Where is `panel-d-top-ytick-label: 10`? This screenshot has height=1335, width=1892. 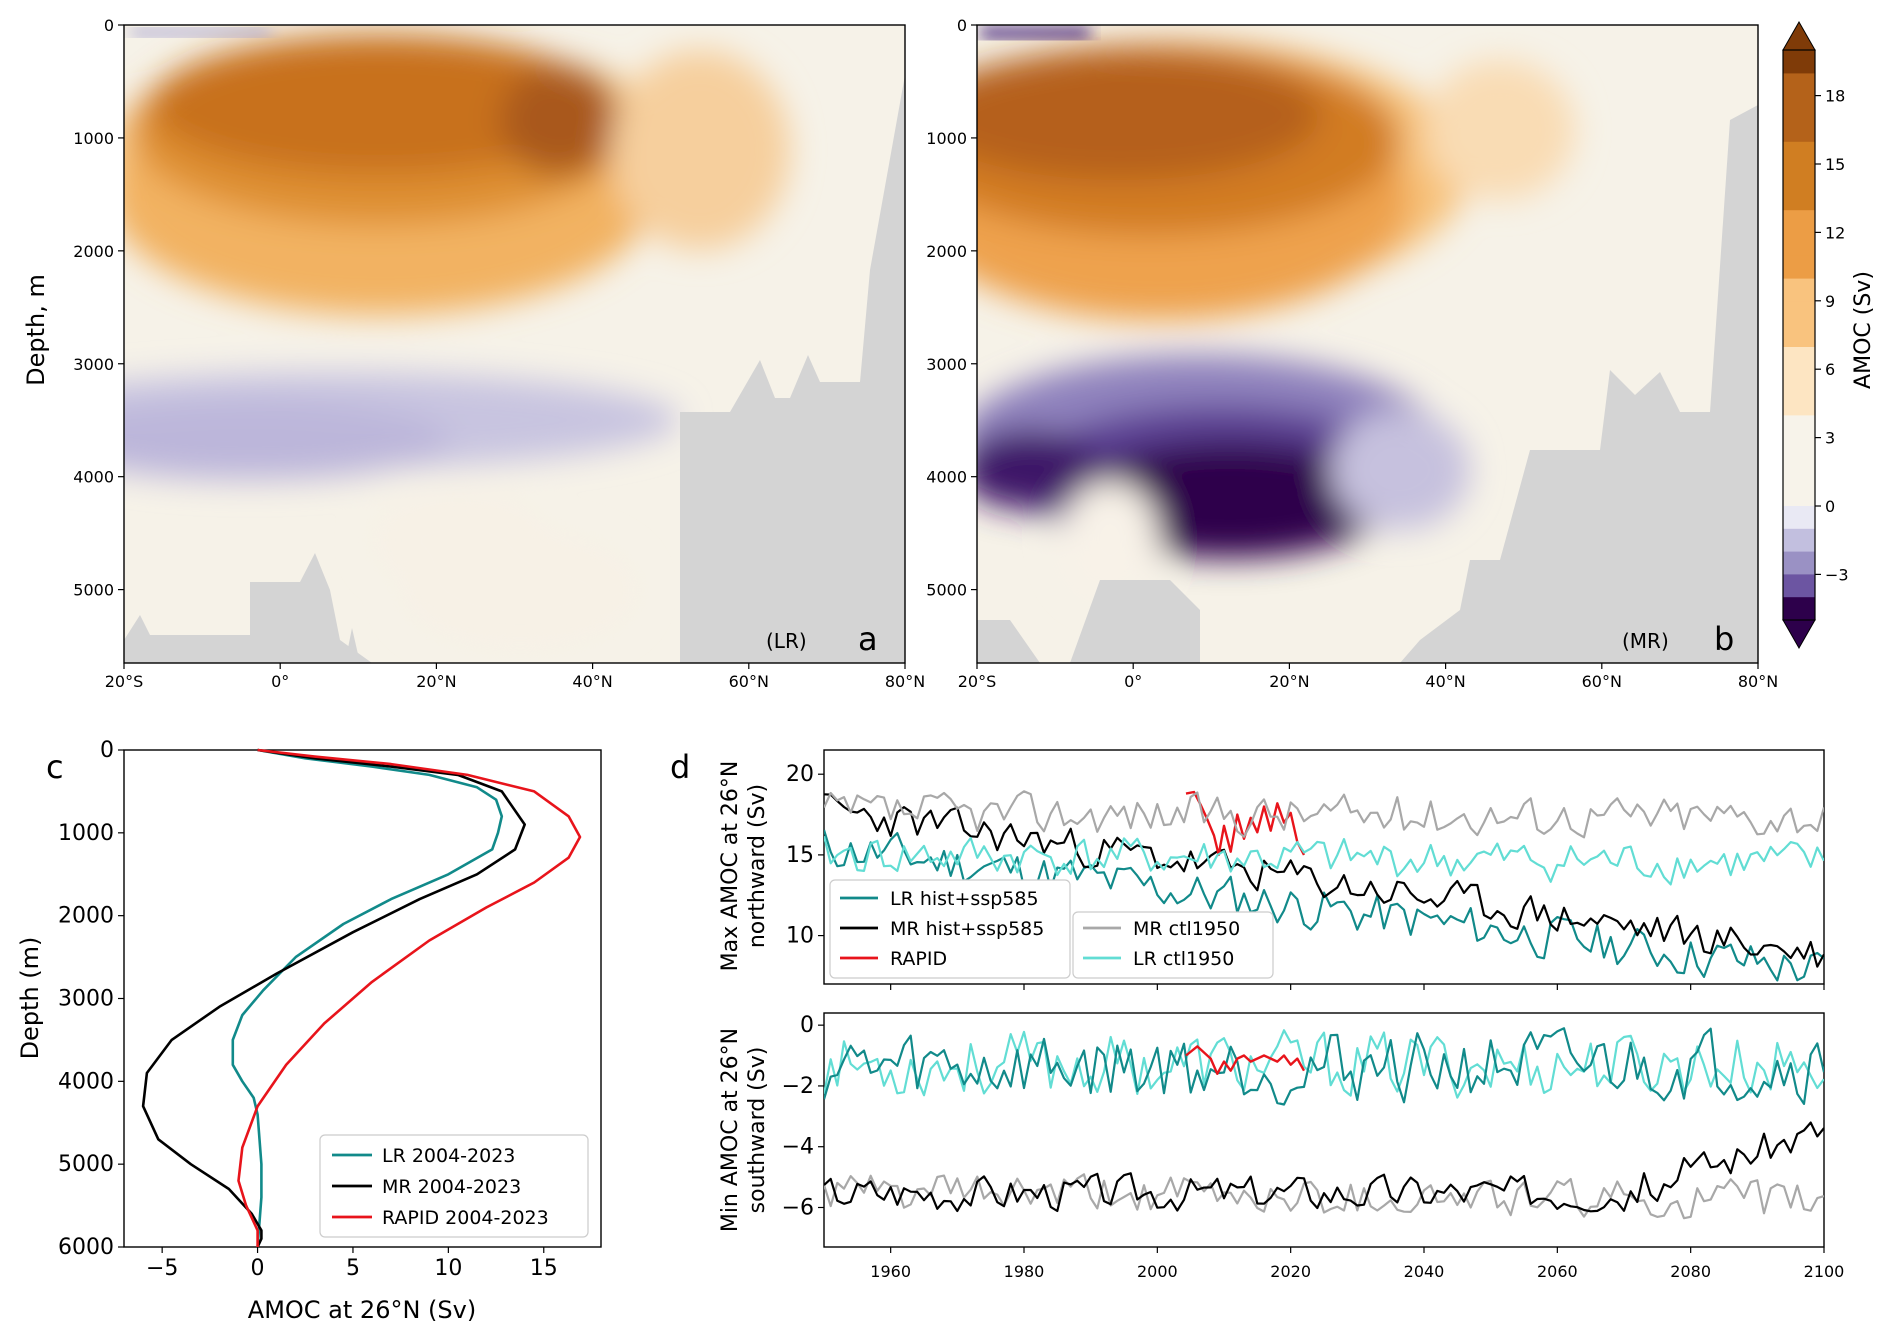
panel-d-top-ytick-label: 10 is located at coordinates (800, 936).